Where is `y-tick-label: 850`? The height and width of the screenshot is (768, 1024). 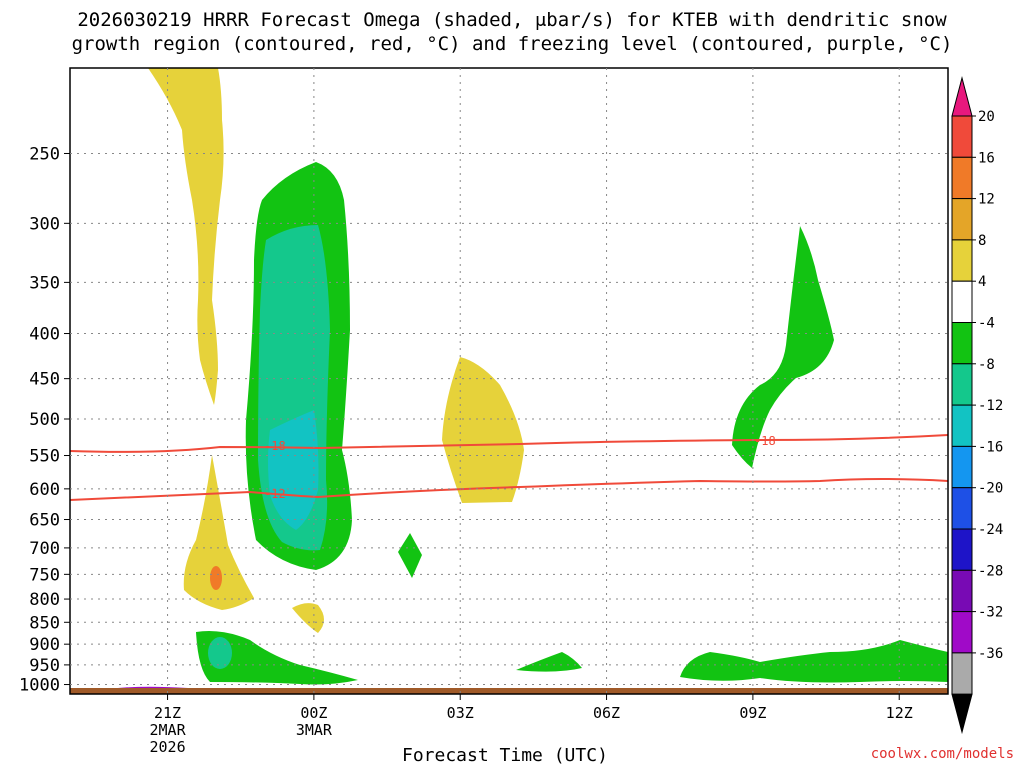 y-tick-label: 850 is located at coordinates (44, 623).